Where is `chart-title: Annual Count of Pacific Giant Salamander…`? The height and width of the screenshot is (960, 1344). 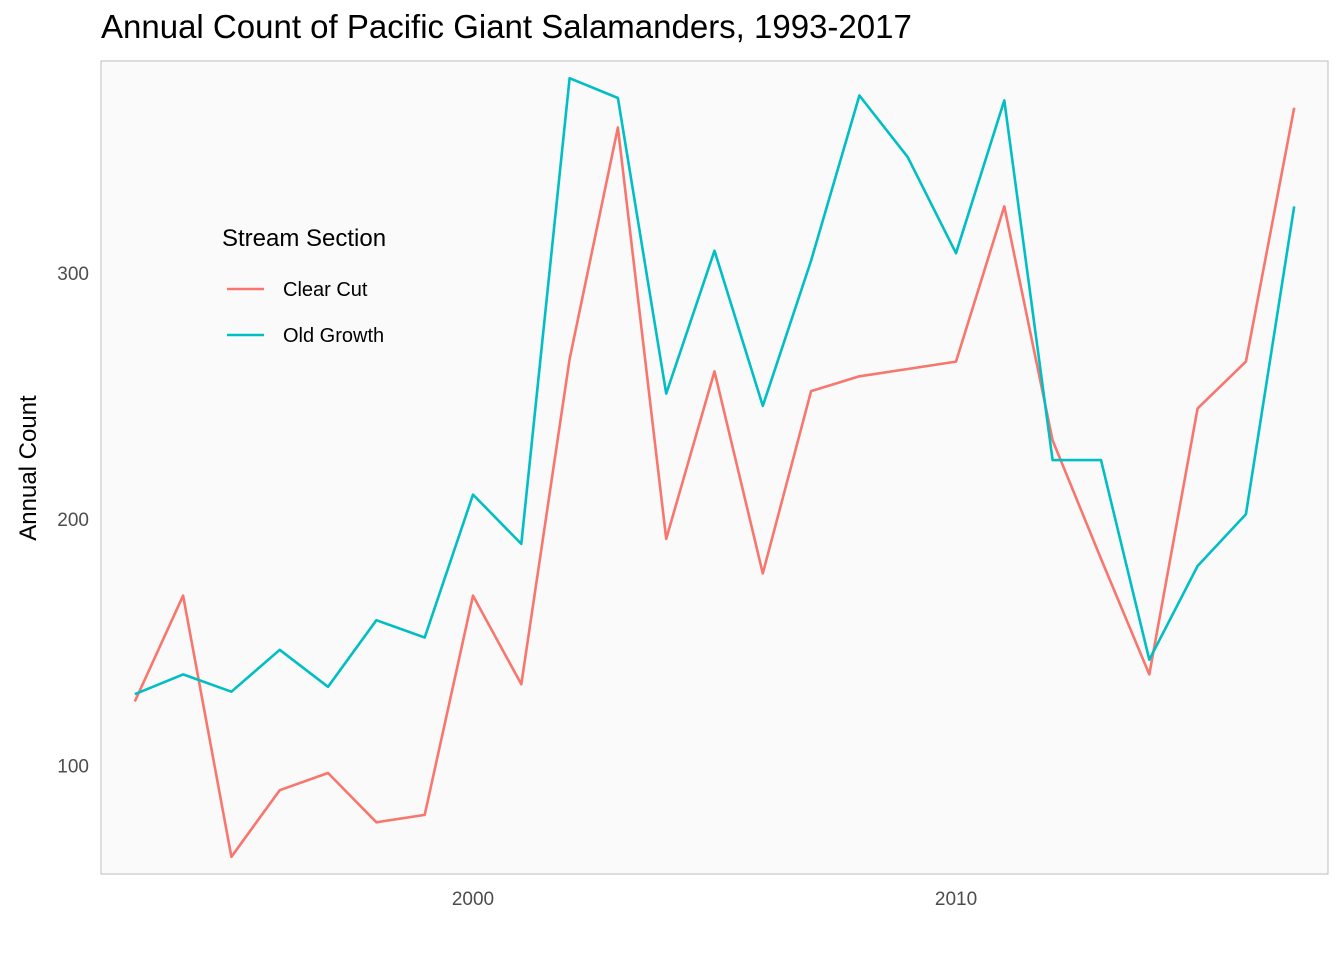 chart-title: Annual Count of Pacific Giant Salamander… is located at coordinates (506, 26).